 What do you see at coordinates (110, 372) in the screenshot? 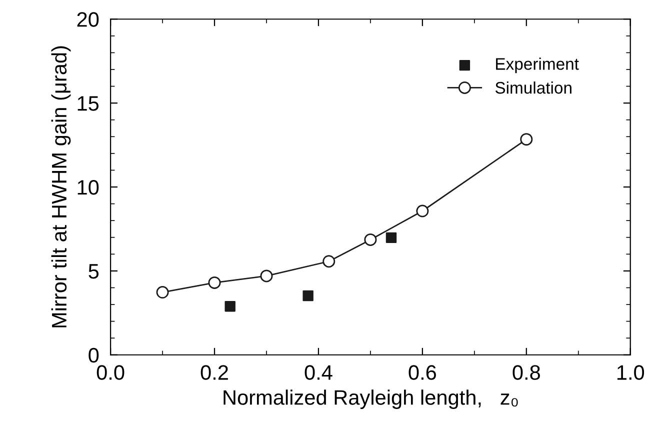
I see `x-tick-label: 0.0` at bounding box center [110, 372].